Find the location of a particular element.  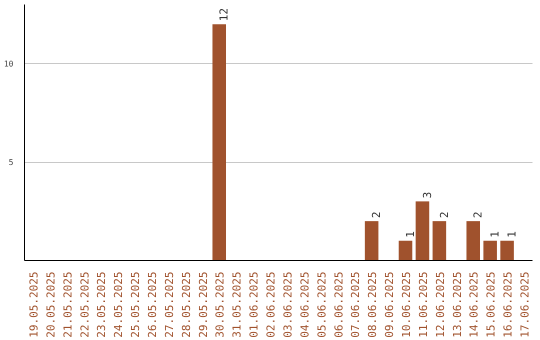

x-tick-label: 21.05.2025 is located at coordinates (67, 304).